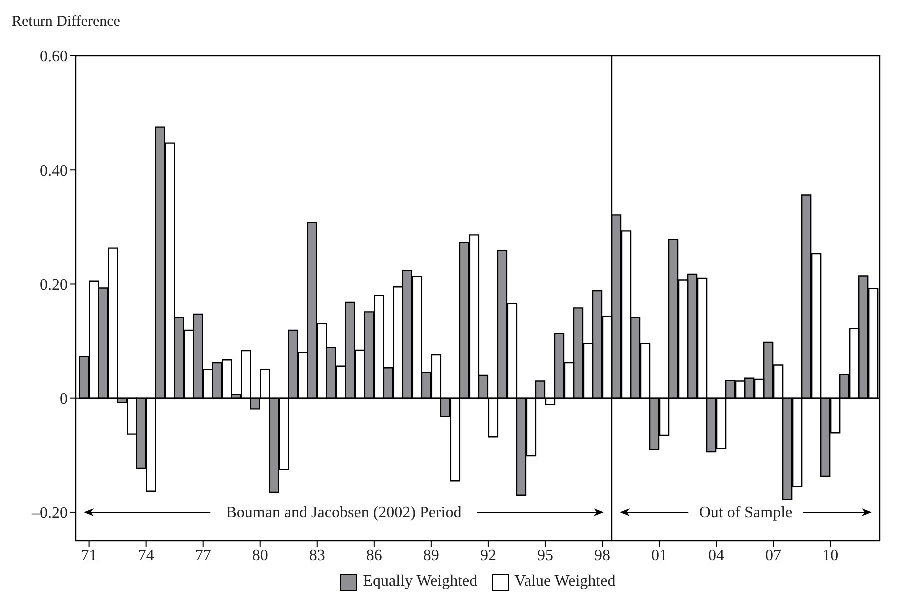  Describe the element at coordinates (54, 171) in the screenshot. I see `y-tick-label: 0.40` at that location.